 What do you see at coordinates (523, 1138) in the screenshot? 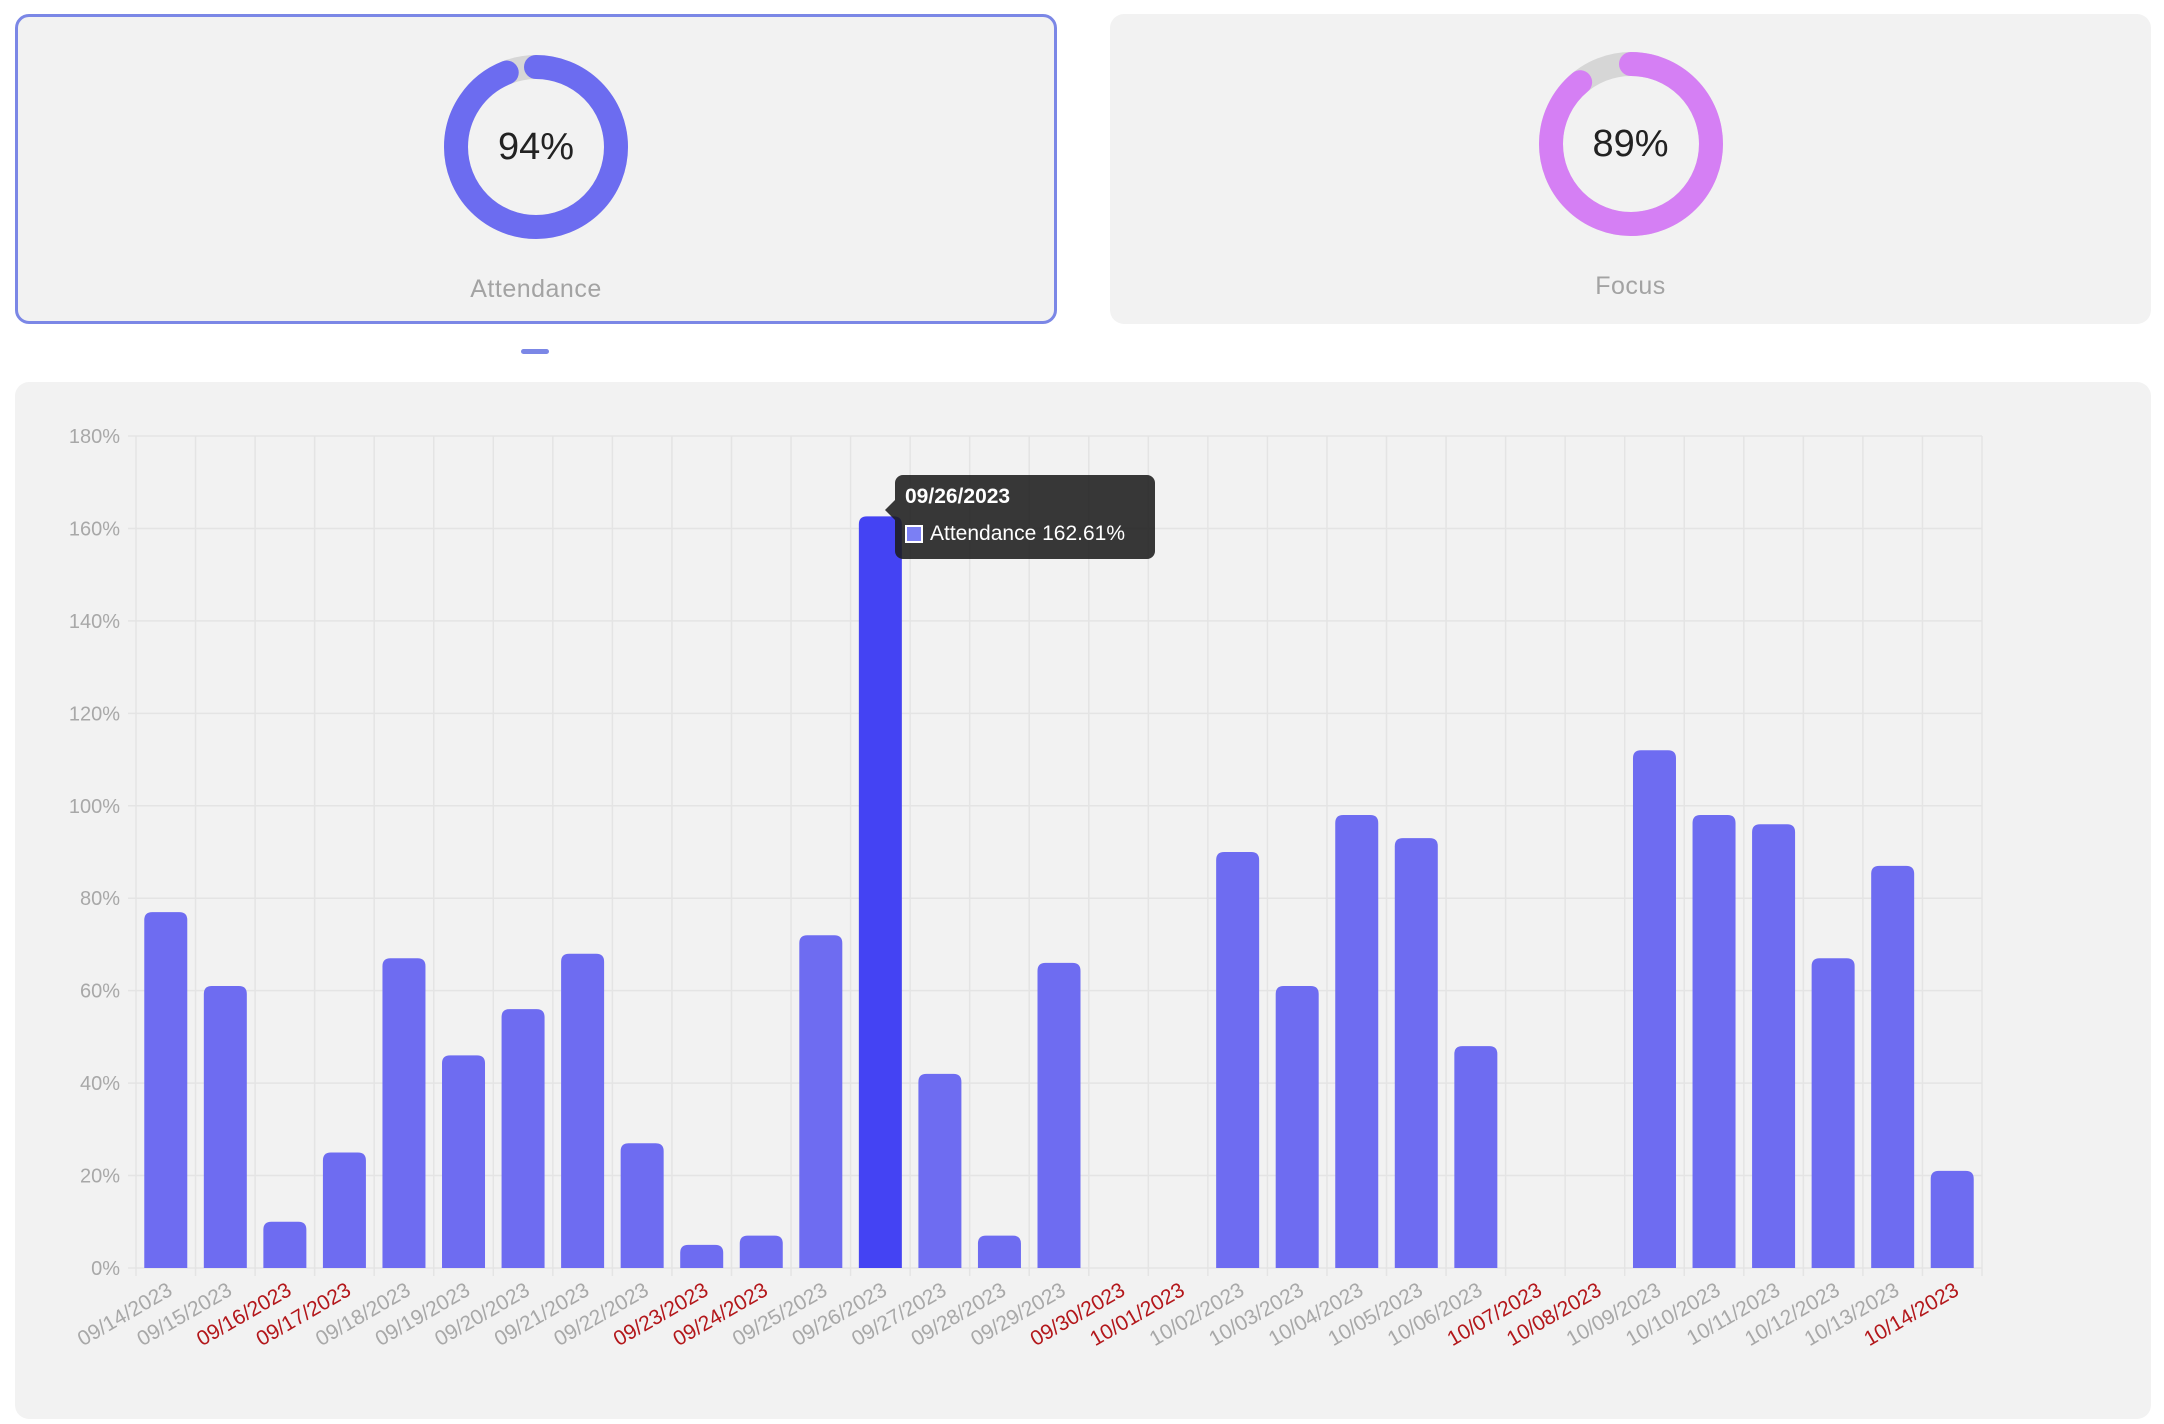
I see `bar-09-20-2023` at bounding box center [523, 1138].